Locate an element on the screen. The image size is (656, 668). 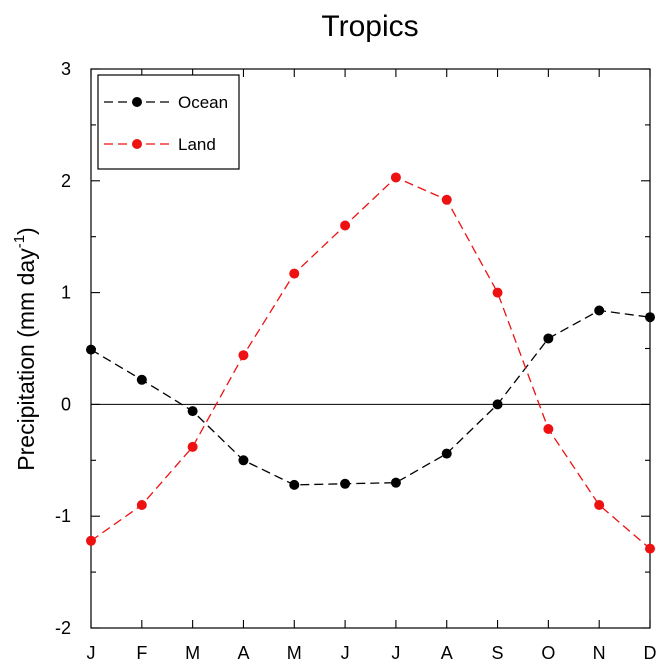
x-tick-label: S is located at coordinates (498, 653).